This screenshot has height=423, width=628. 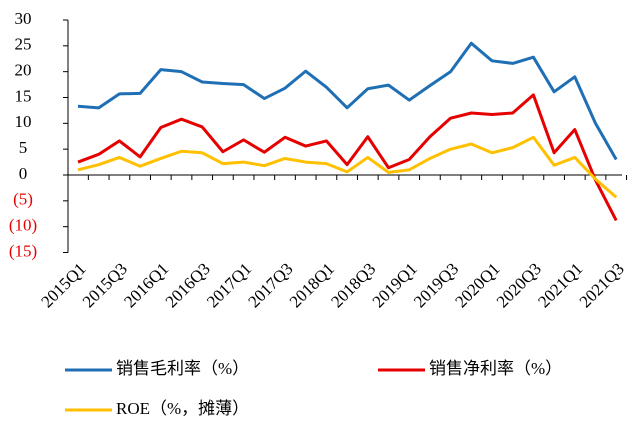 What do you see at coordinates (182, 368) in the screenshot?
I see `legend-label: 销售毛利率（%）` at bounding box center [182, 368].